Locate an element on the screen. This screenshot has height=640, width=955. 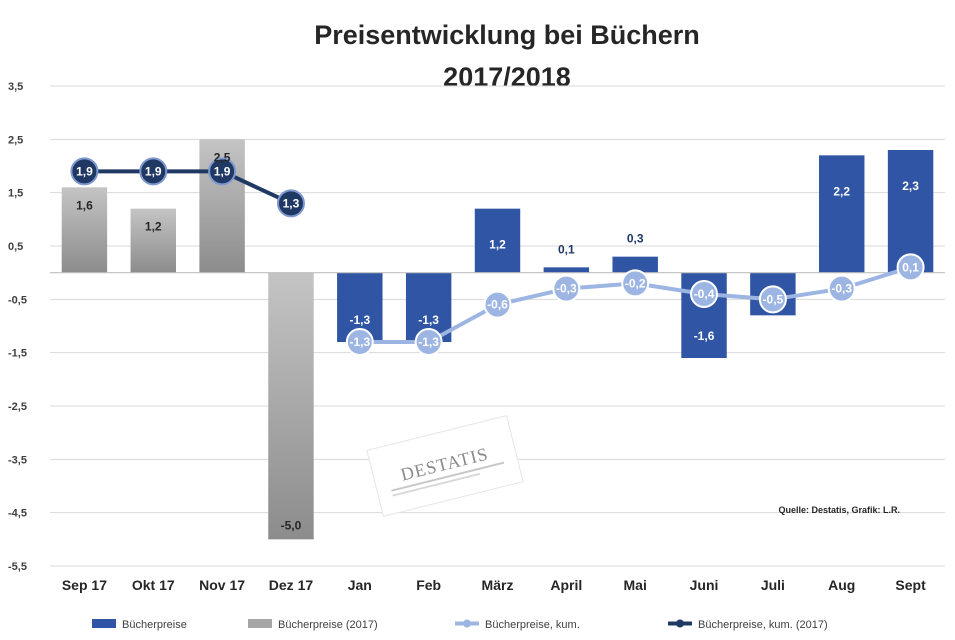
source-note: Quelle: Destatis, Grafik: L.R. is located at coordinates (839, 510).